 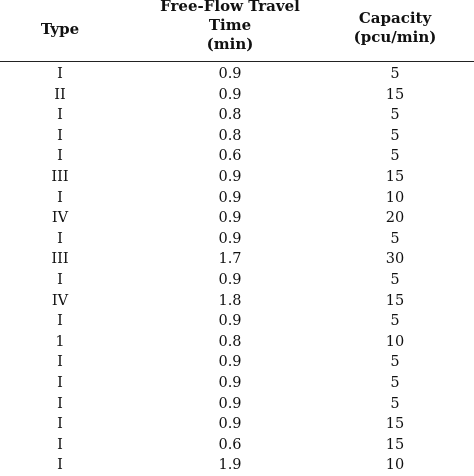 I want to click on header-type-label: Type, so click(x=60, y=29).